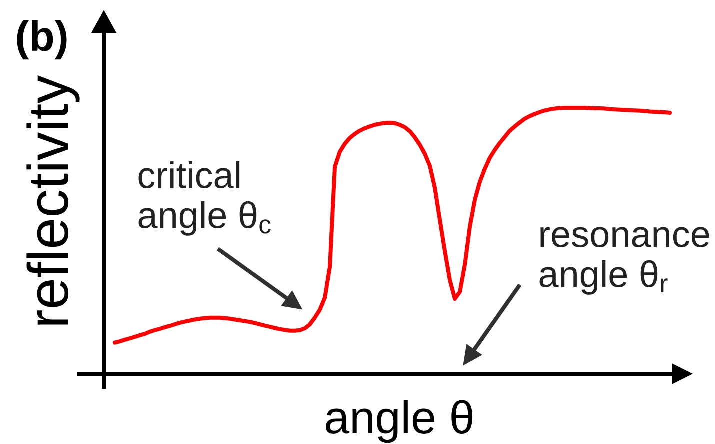  What do you see at coordinates (399, 422) in the screenshot?
I see `x-axis-title: angle θ` at bounding box center [399, 422].